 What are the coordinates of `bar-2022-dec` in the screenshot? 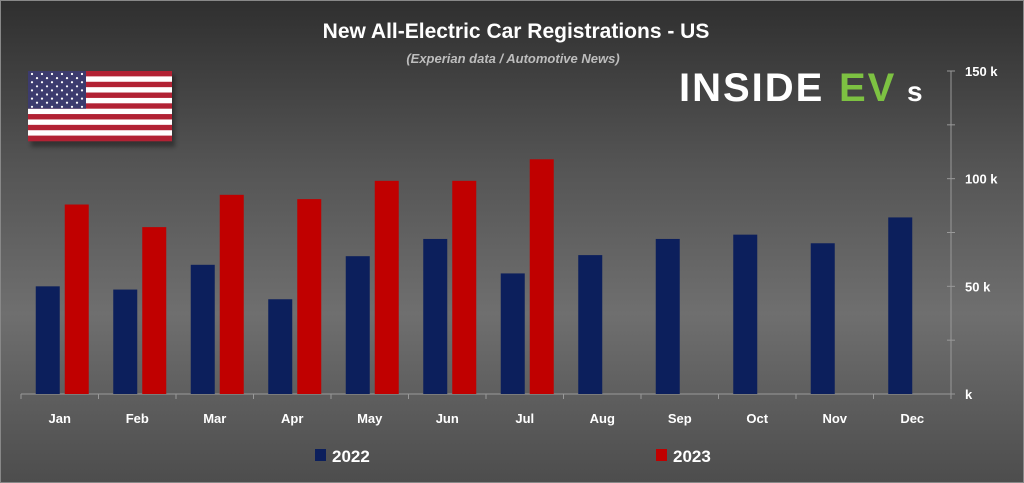 It's located at (900, 305).